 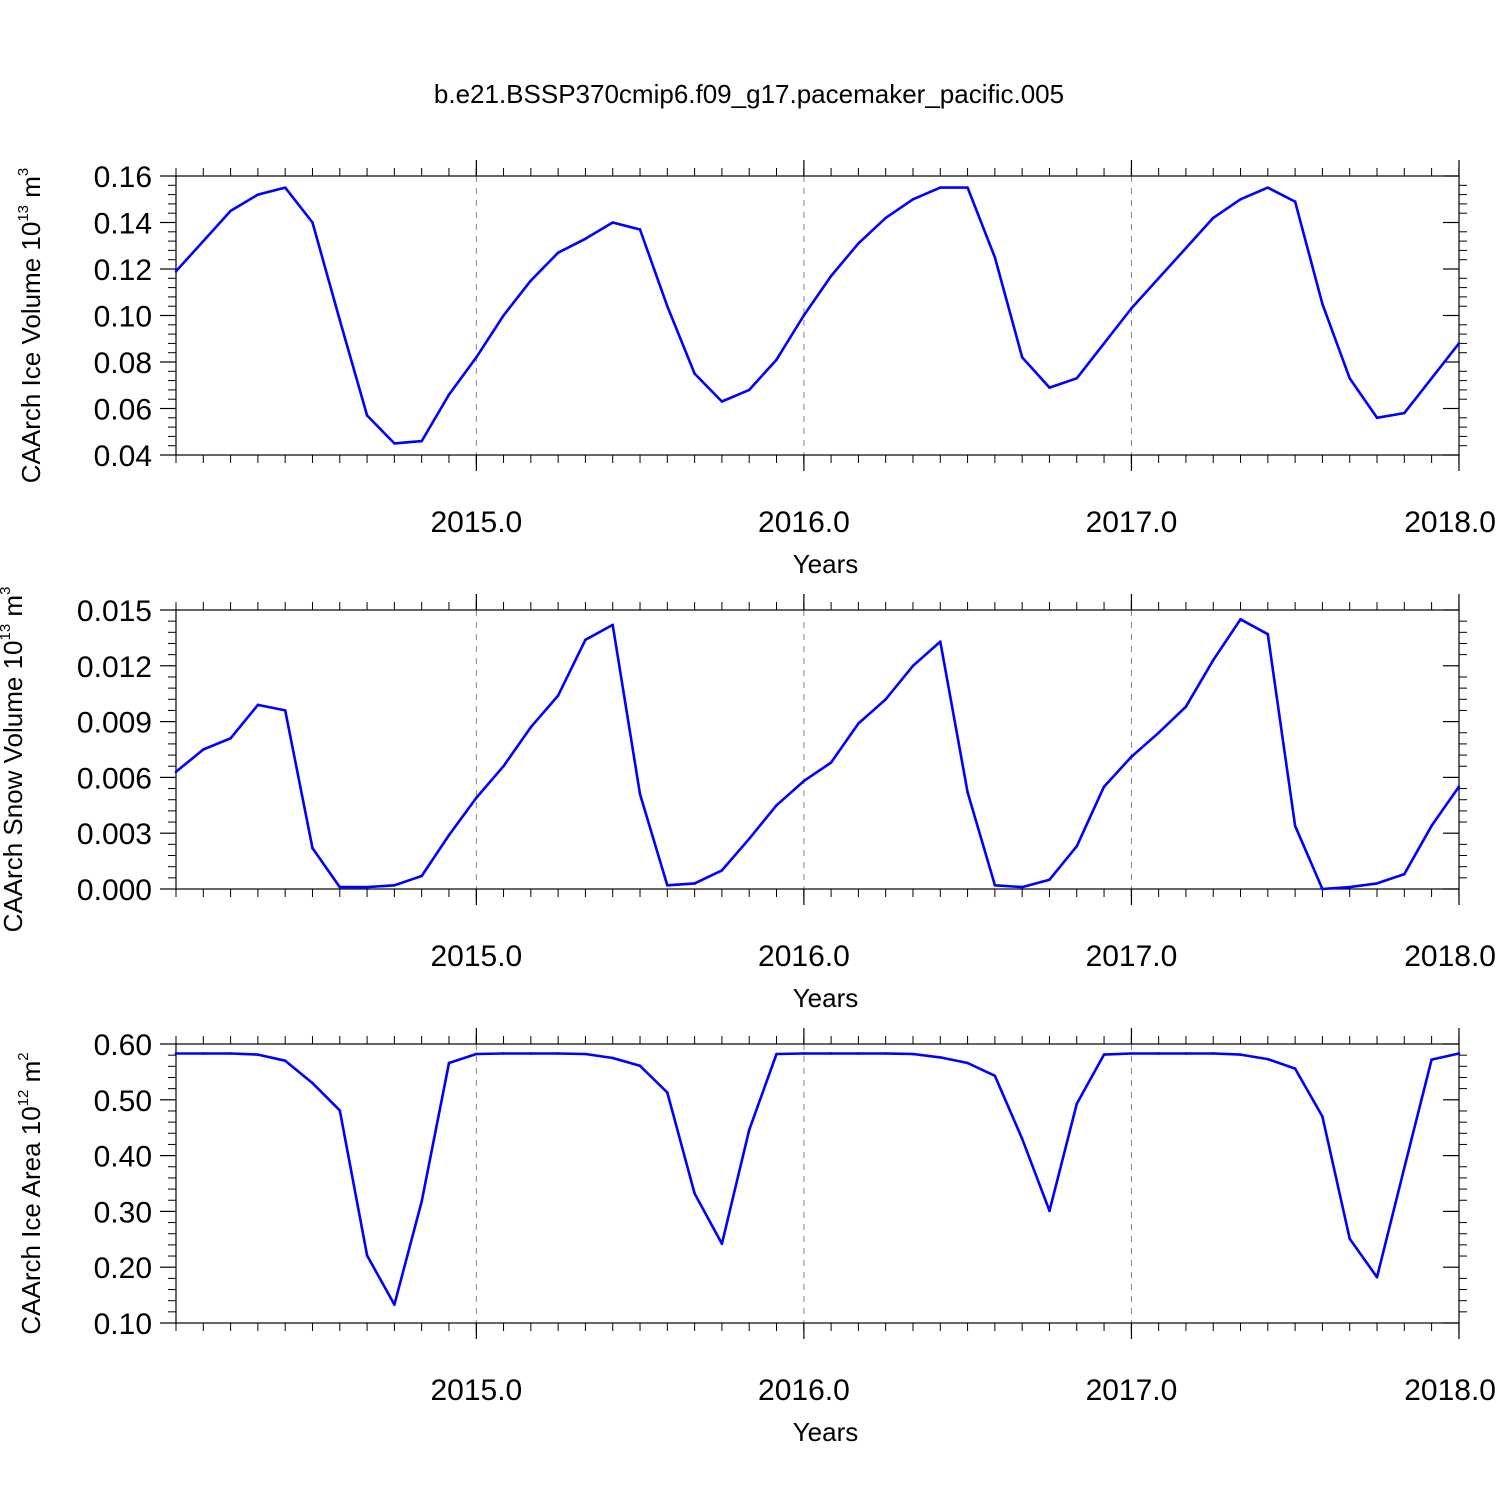 I want to click on x-axis-label: Years, so click(x=826, y=564).